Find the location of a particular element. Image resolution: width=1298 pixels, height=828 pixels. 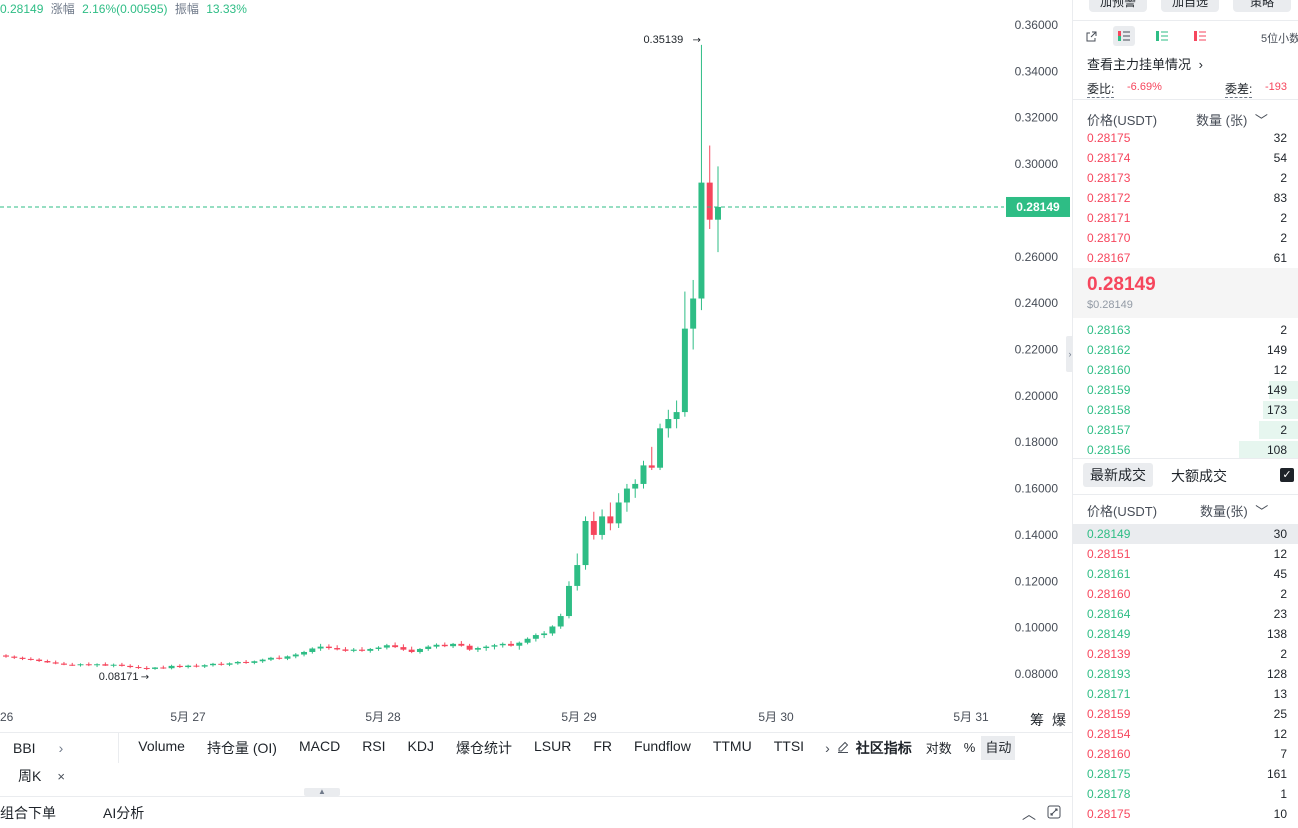

bid-row: 0.28158 173 is located at coordinates (1192, 410).